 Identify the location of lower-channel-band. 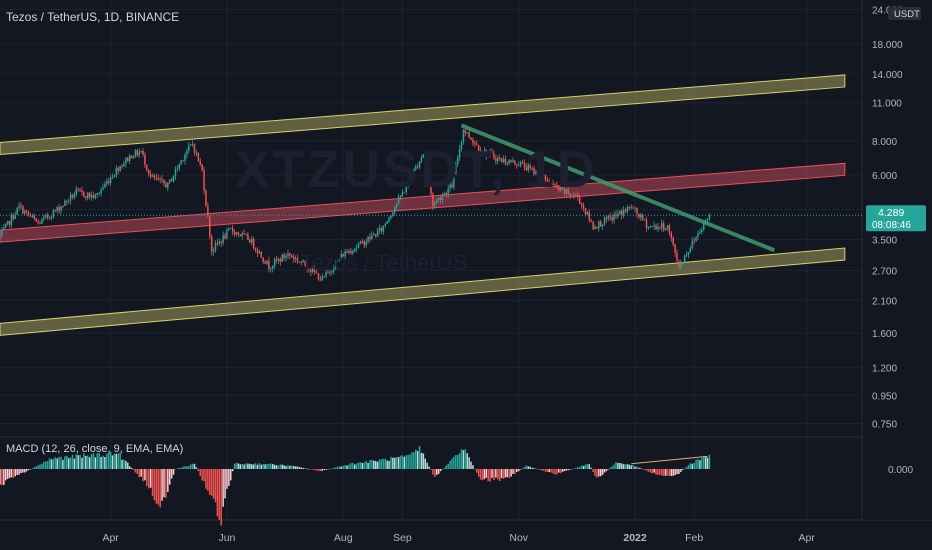
(423, 291).